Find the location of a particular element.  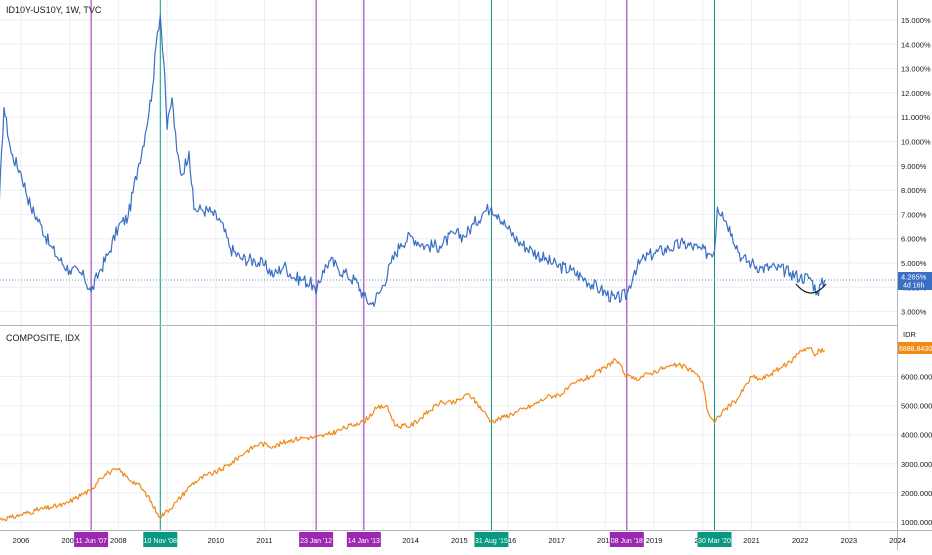

x-tick-label: 2010 is located at coordinates (215, 540).